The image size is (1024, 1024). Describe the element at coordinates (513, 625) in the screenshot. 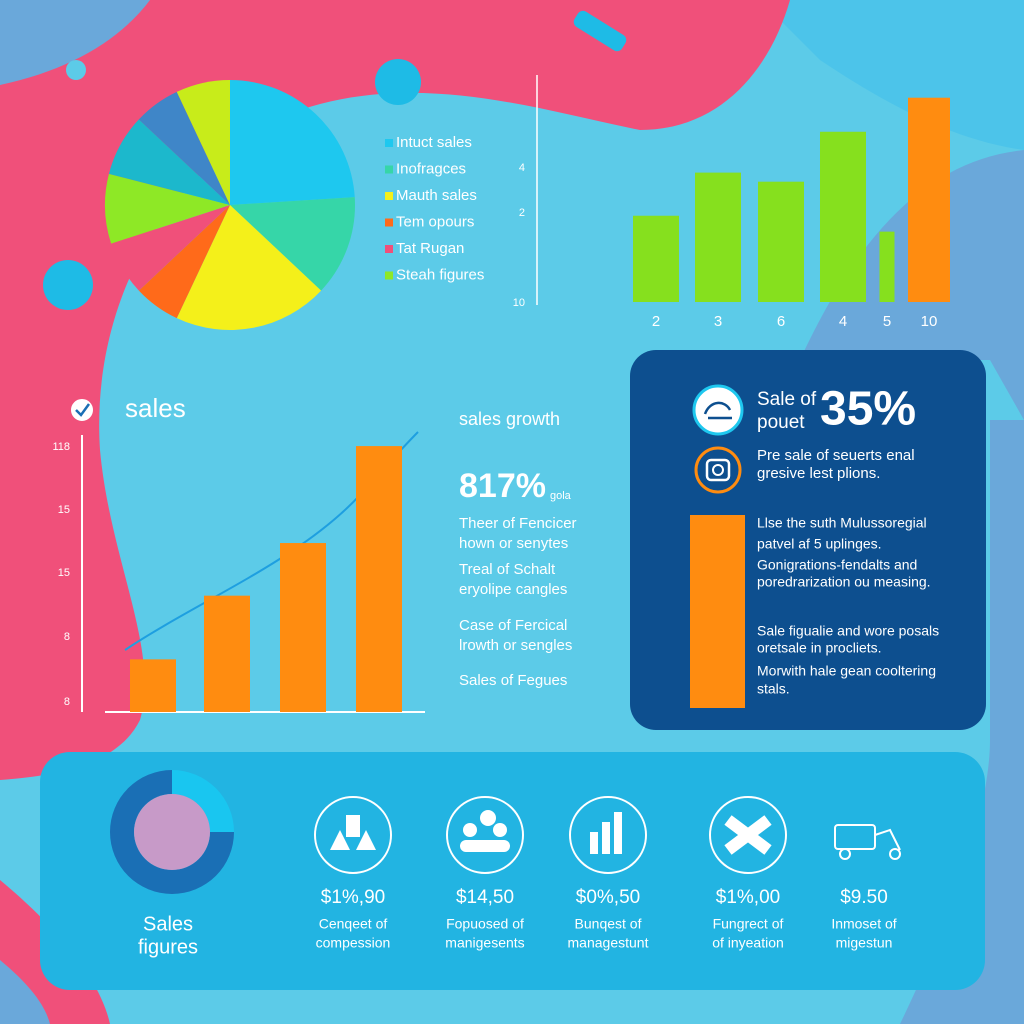

I see `growth-line: Case of Fercical` at that location.